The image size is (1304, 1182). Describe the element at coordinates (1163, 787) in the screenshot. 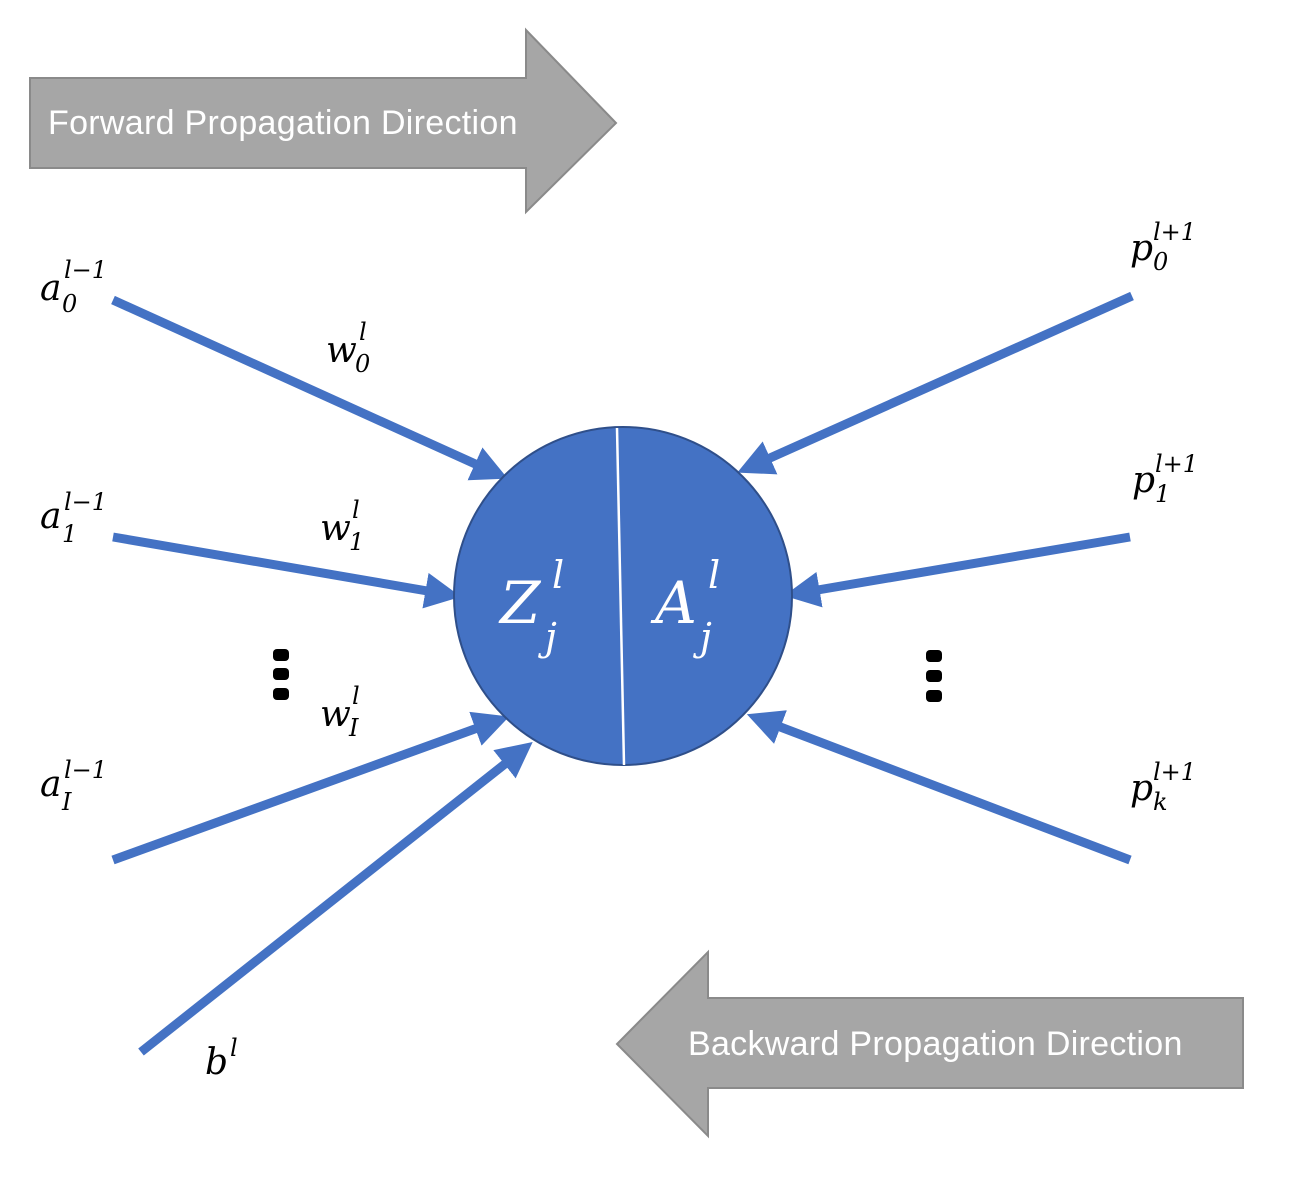

I see `output-label-k: pl+1 k` at that location.